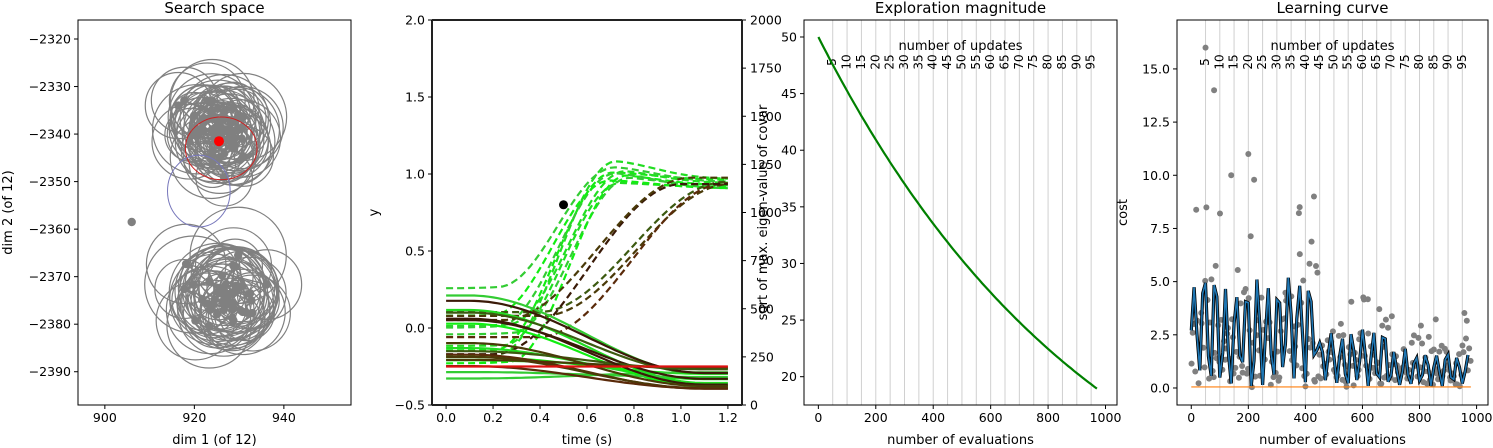  What do you see at coordinates (1123, 212) in the screenshot?
I see `y-axis-label: cost` at bounding box center [1123, 212].